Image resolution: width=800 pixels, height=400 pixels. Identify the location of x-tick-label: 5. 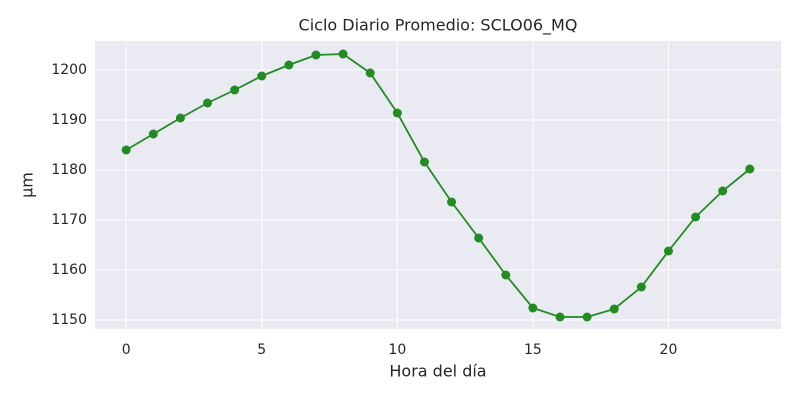
(261, 350).